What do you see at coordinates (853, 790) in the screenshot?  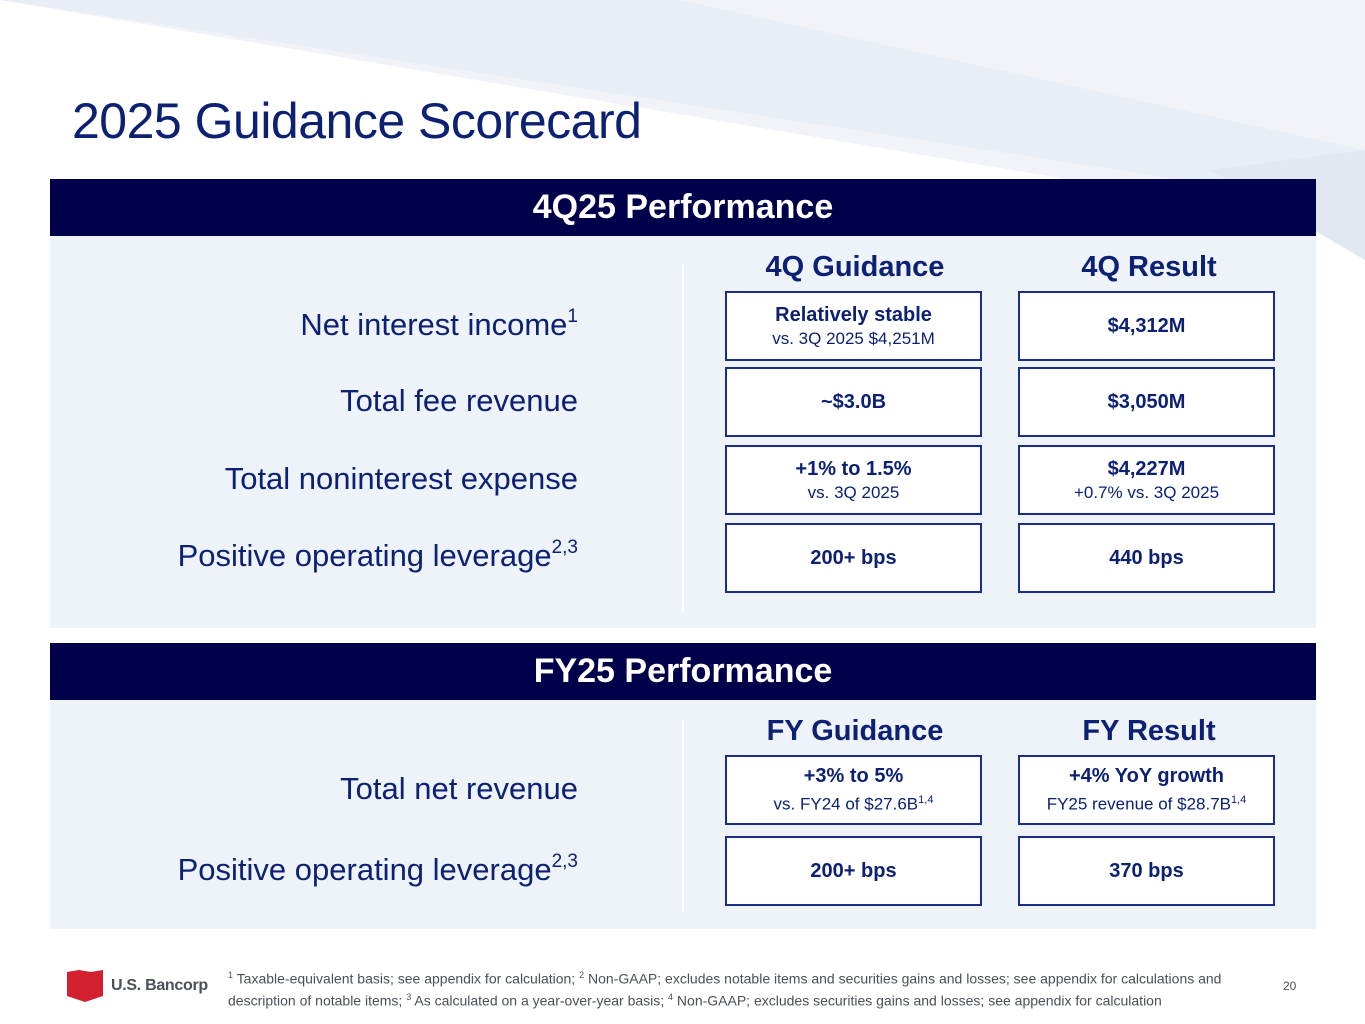 I see `guidance-box-total-net-revenue: +3% to 5% vs. FY24 of $27.6B1,4` at bounding box center [853, 790].